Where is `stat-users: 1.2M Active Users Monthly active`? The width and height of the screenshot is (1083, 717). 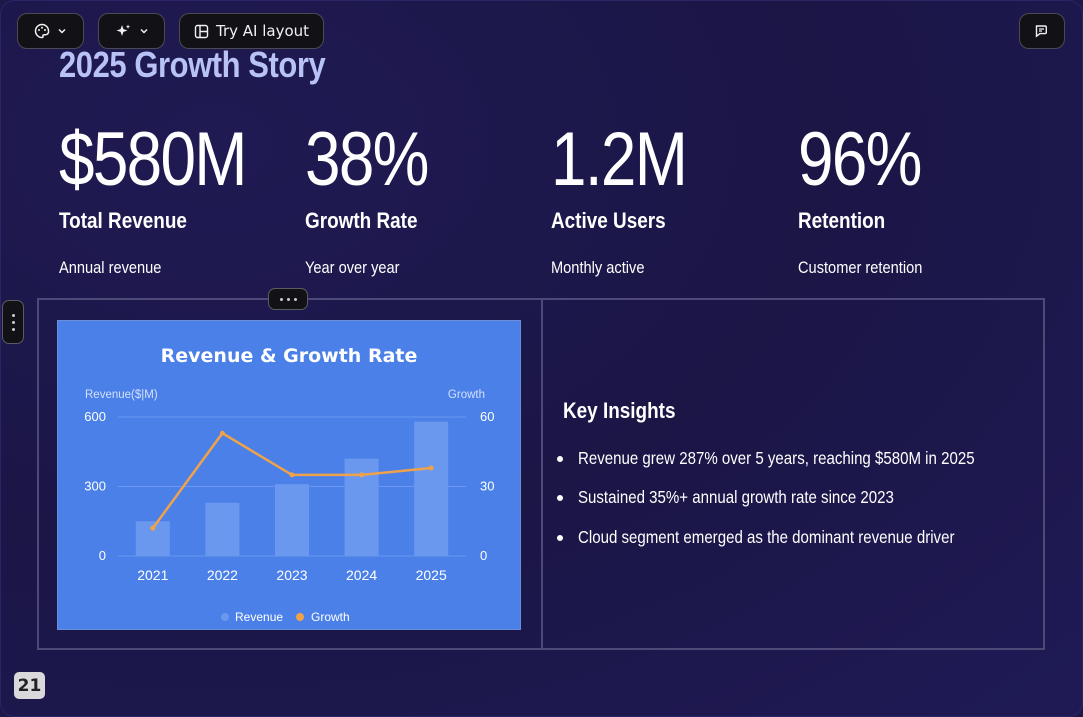
stat-users: 1.2M Active Users Monthly active is located at coordinates (666, 197).